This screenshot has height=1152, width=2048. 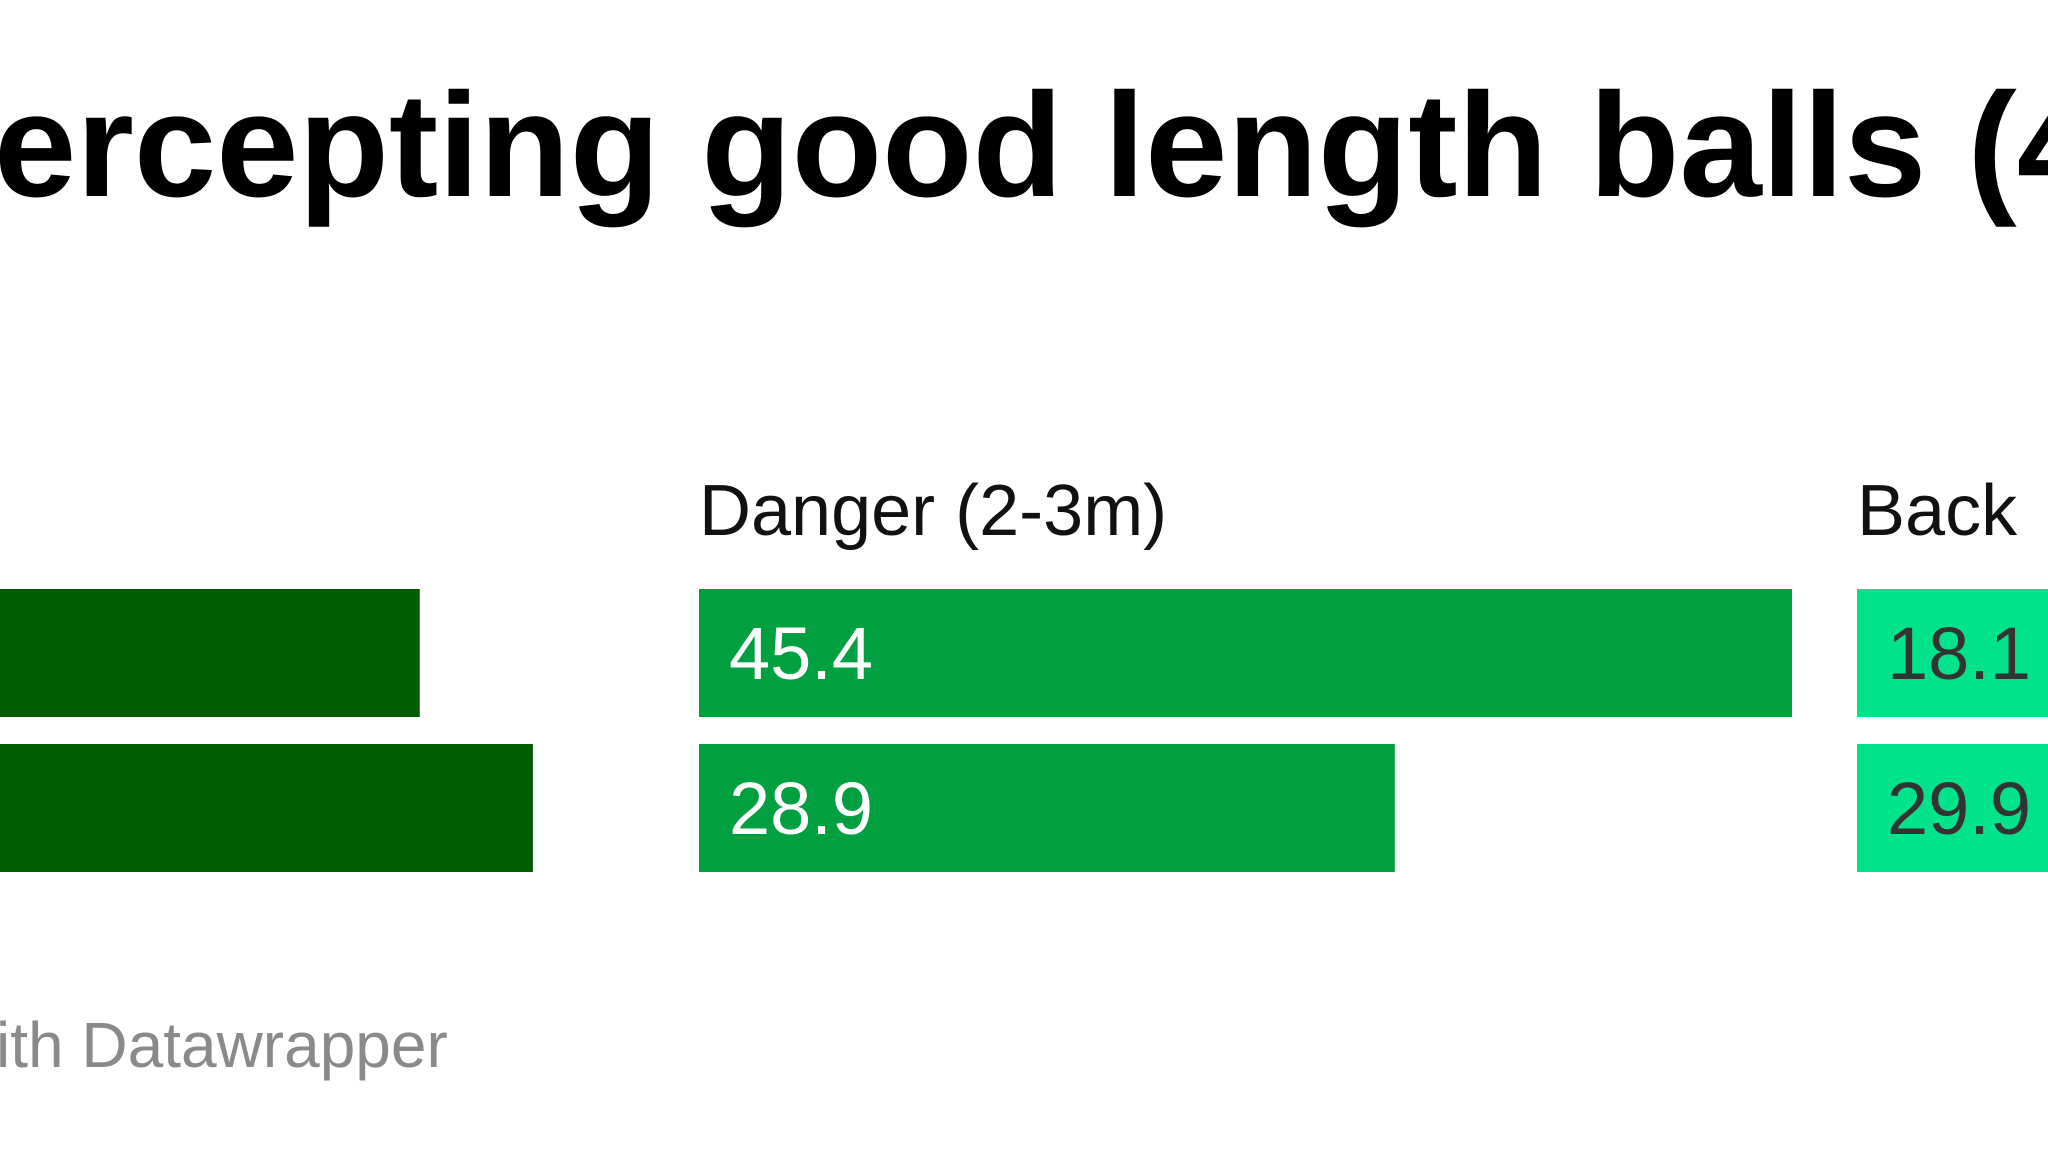 I want to click on credit: ith Datawrapper, so click(x=224, y=1045).